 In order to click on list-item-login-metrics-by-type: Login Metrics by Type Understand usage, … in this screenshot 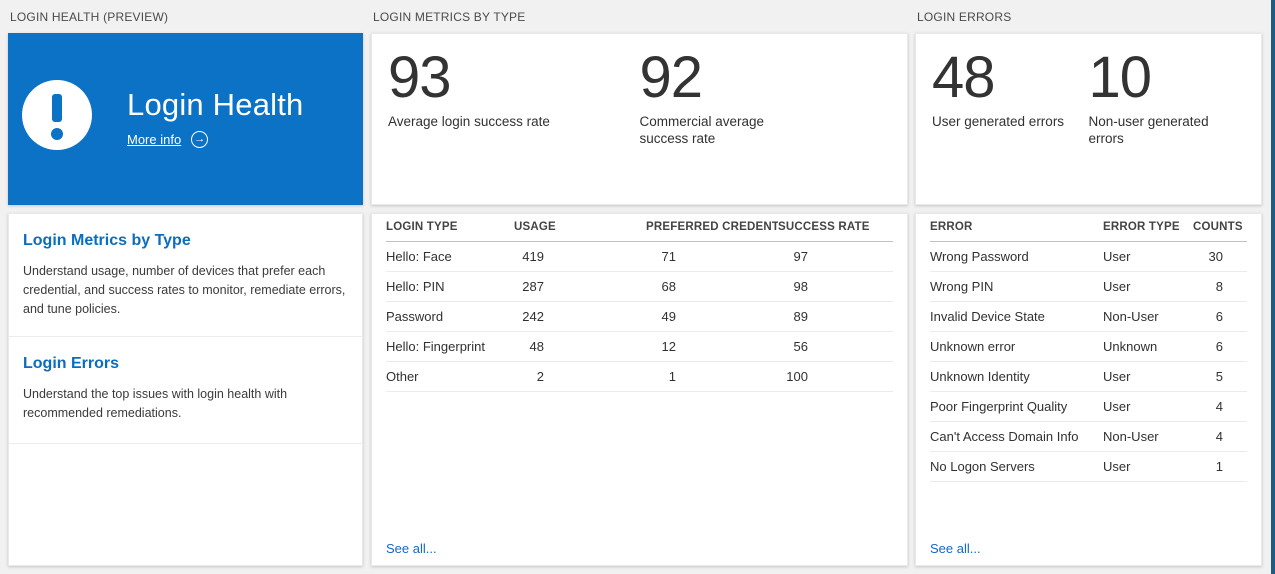, I will do `click(185, 275)`.